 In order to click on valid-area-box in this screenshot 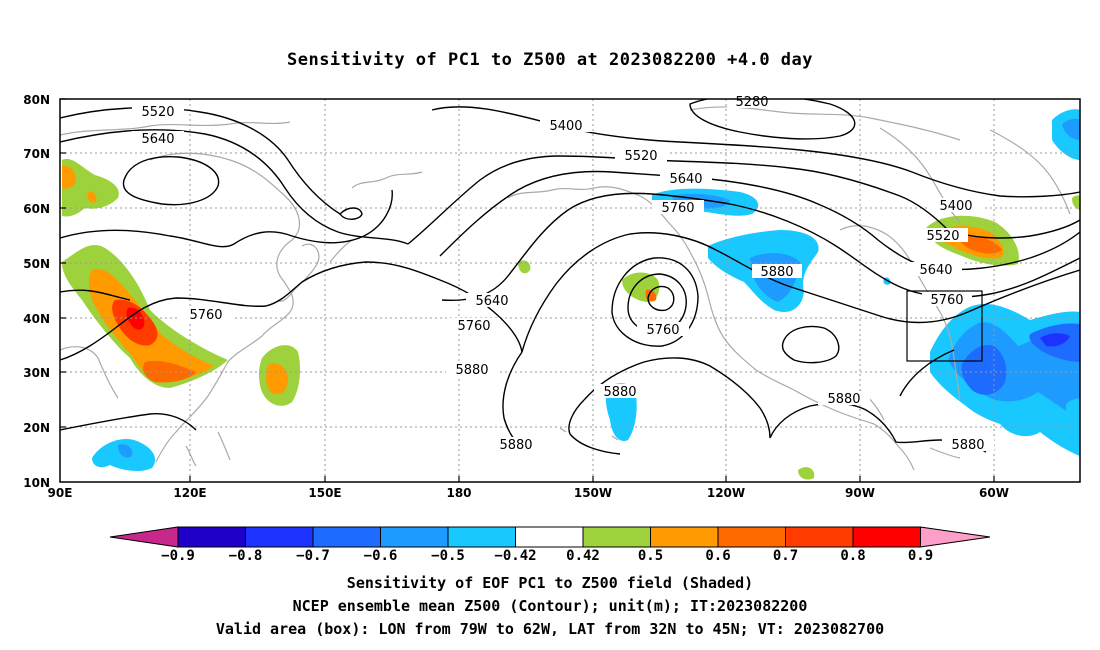, I will do `click(944, 326)`.